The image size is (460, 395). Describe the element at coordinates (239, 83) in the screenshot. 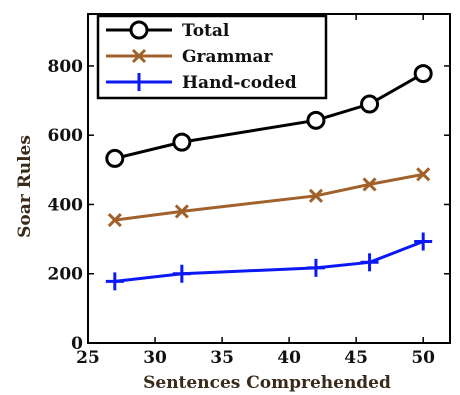

I see `legend-label: Hand-coded` at that location.